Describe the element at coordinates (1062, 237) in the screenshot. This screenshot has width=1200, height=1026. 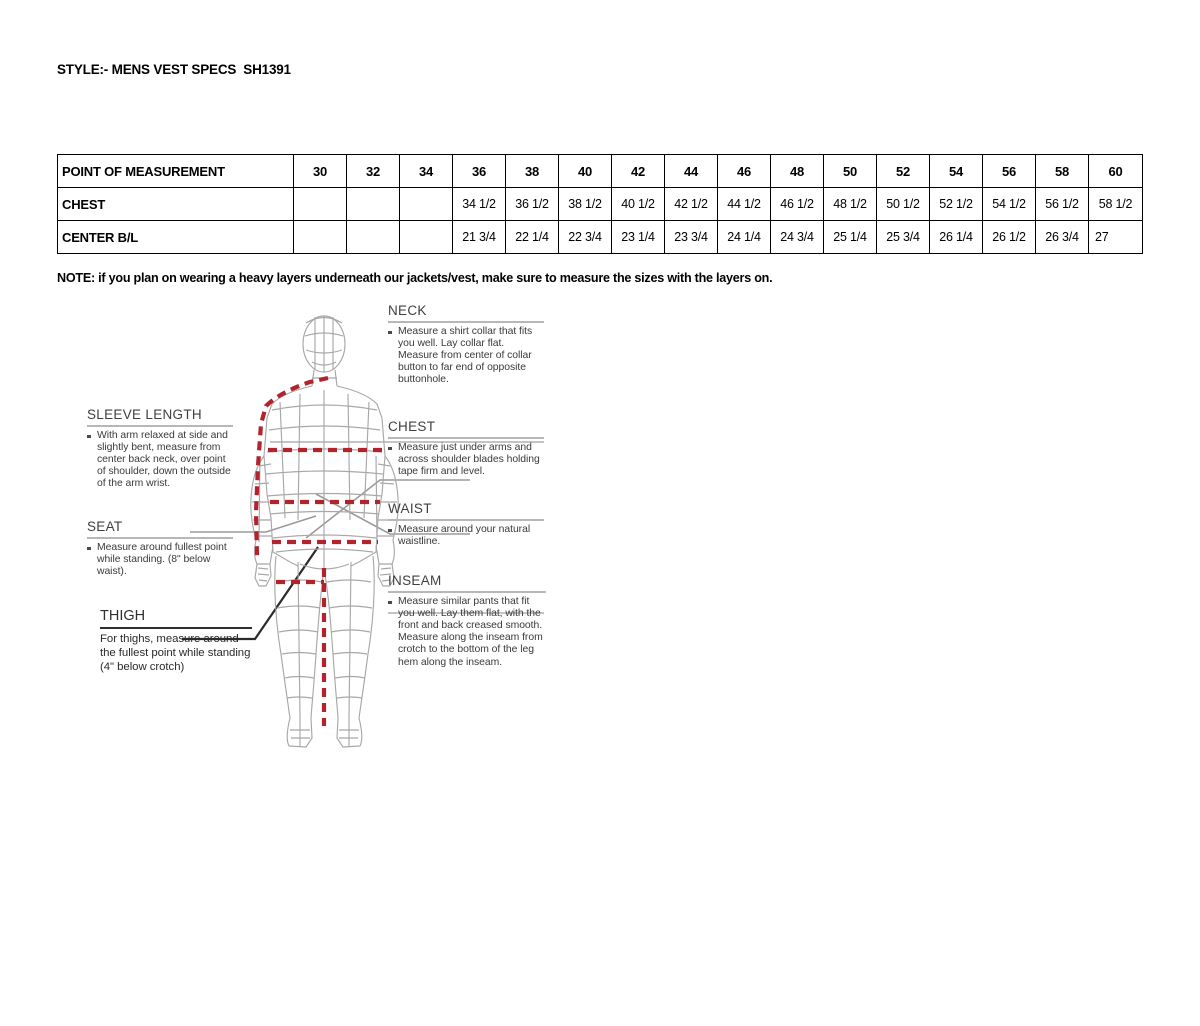
I see `cell-centerbl-14: 26 3/4` at that location.